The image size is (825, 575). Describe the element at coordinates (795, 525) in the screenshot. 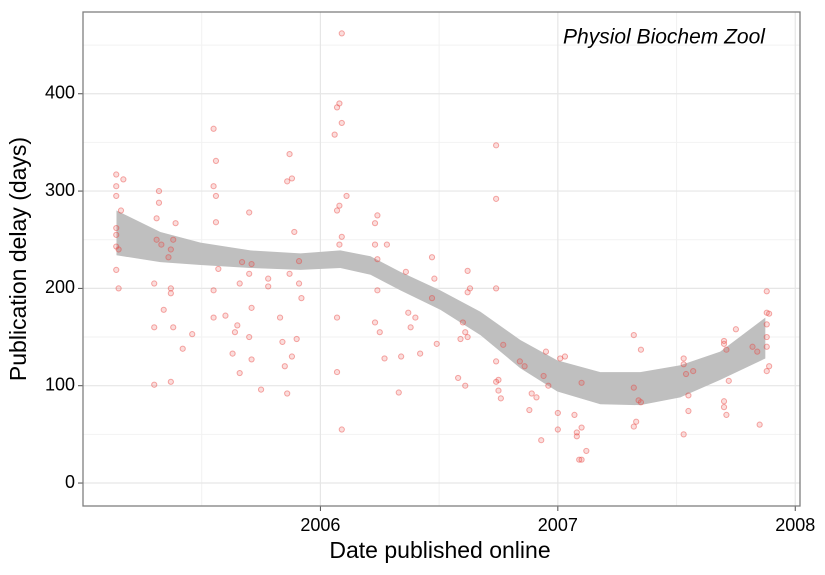

I see `x-tick-label: 2008` at that location.